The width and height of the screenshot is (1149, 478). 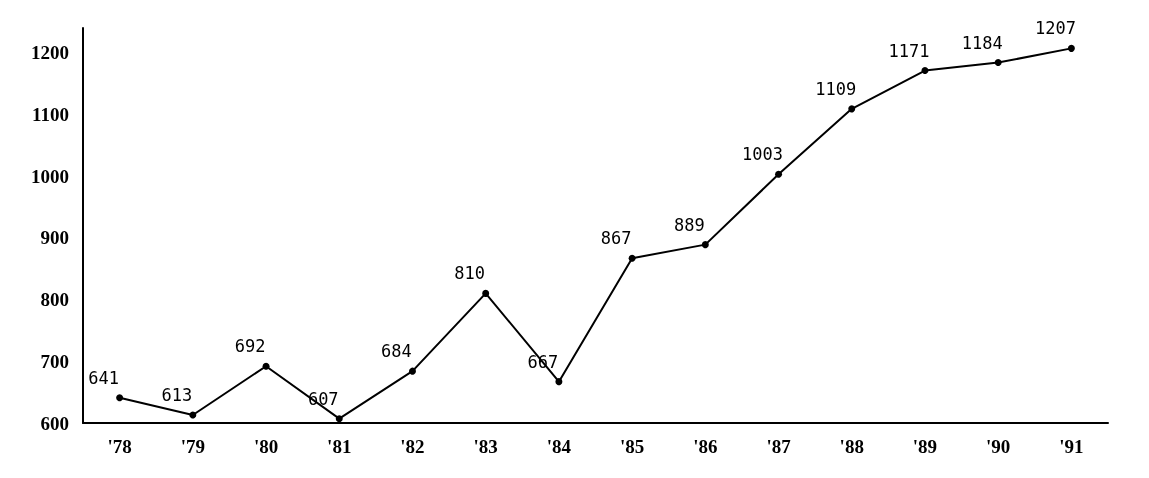 I want to click on y-tick-label: 700, so click(x=54, y=361).